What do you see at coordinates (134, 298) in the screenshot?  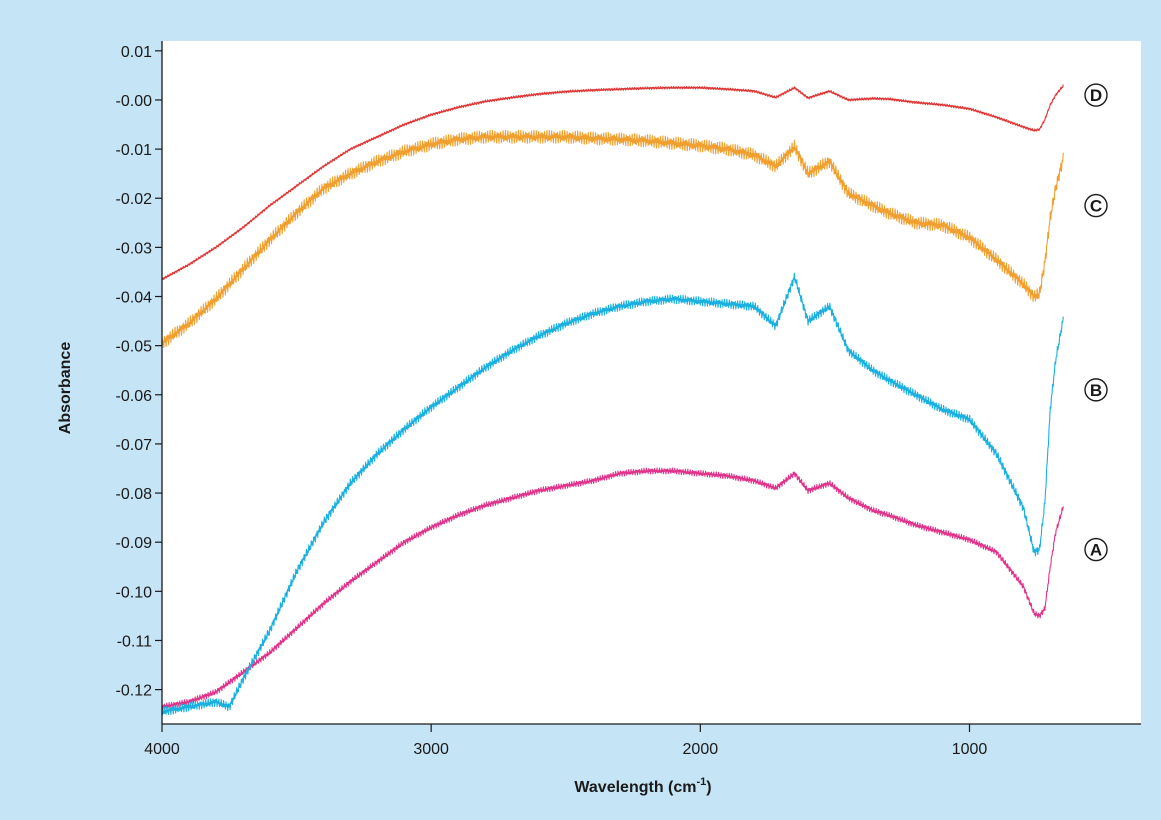 I see `y-tick-label: -0.04` at bounding box center [134, 298].